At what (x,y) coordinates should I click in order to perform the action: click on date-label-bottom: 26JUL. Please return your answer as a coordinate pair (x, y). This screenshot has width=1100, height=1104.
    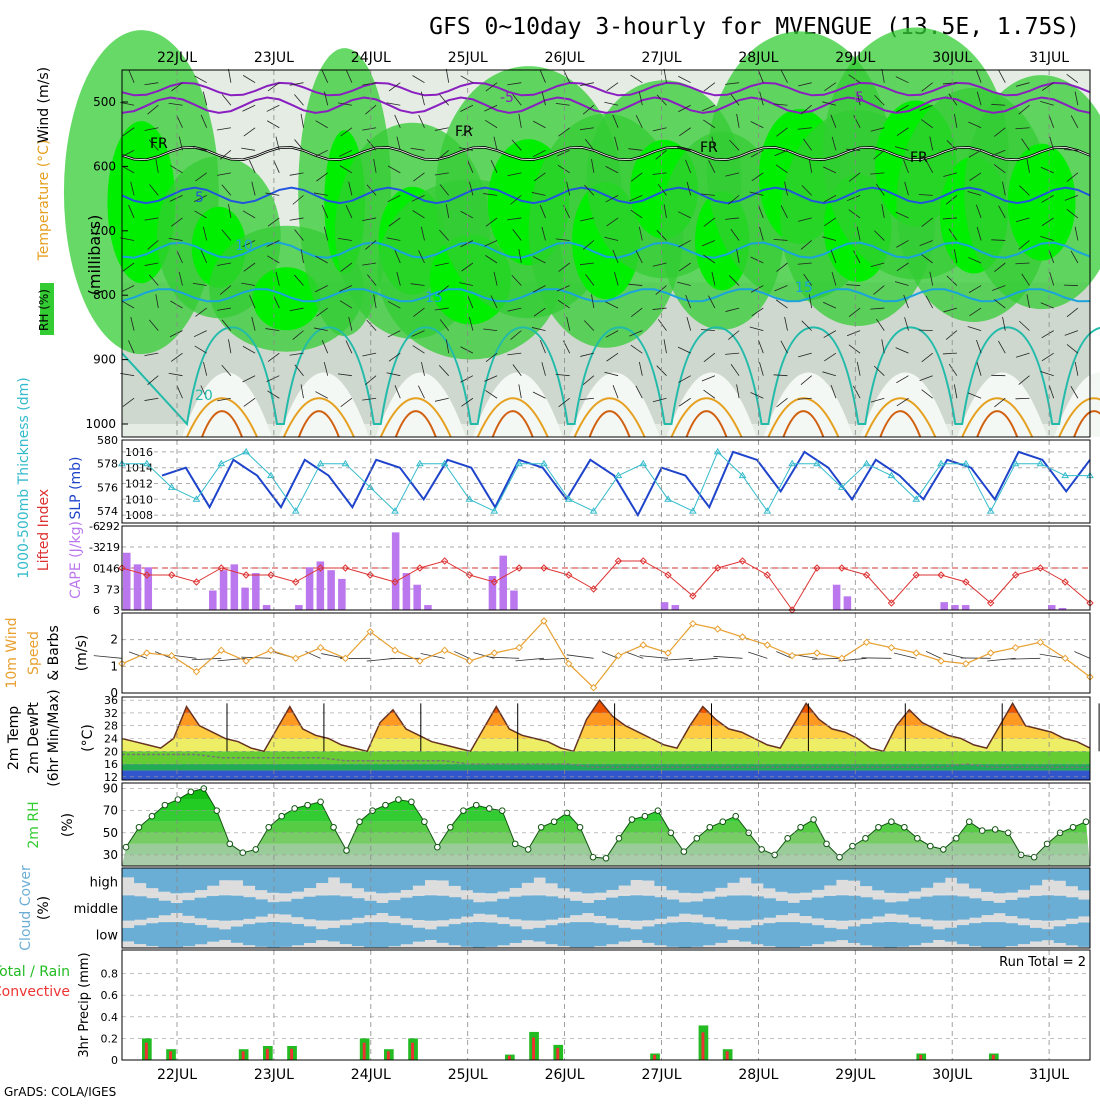
    Looking at the image, I should click on (565, 1075).